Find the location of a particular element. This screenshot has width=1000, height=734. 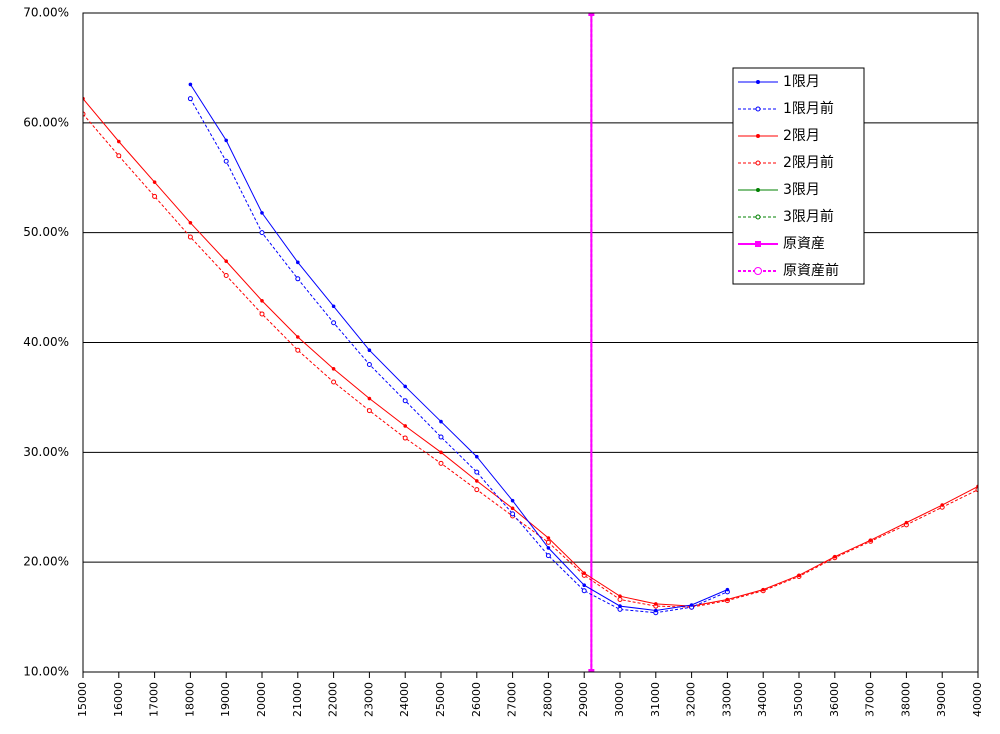

x-tick-label: 23000 is located at coordinates (368, 699).